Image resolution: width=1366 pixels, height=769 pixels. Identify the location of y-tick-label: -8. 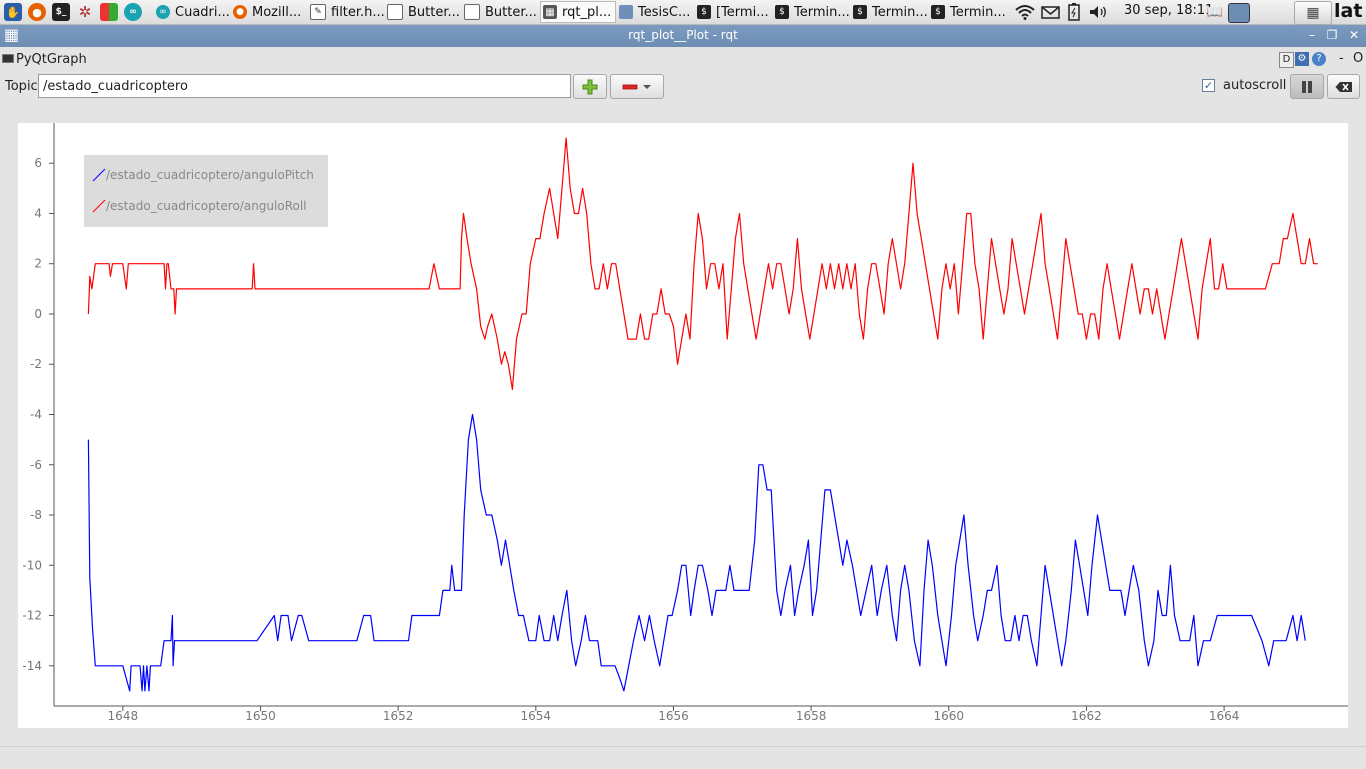
(36, 515).